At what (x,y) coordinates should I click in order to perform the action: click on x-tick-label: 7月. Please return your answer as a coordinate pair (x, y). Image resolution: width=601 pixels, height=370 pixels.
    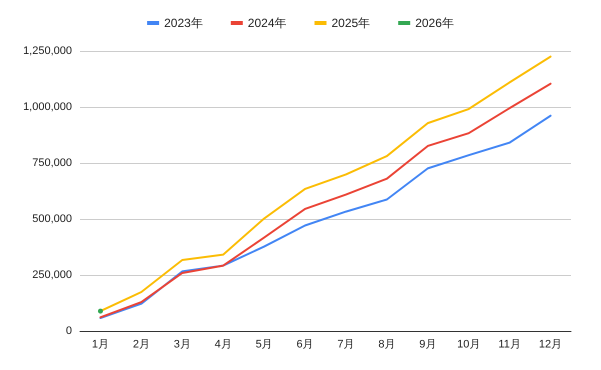
    Looking at the image, I should click on (346, 344).